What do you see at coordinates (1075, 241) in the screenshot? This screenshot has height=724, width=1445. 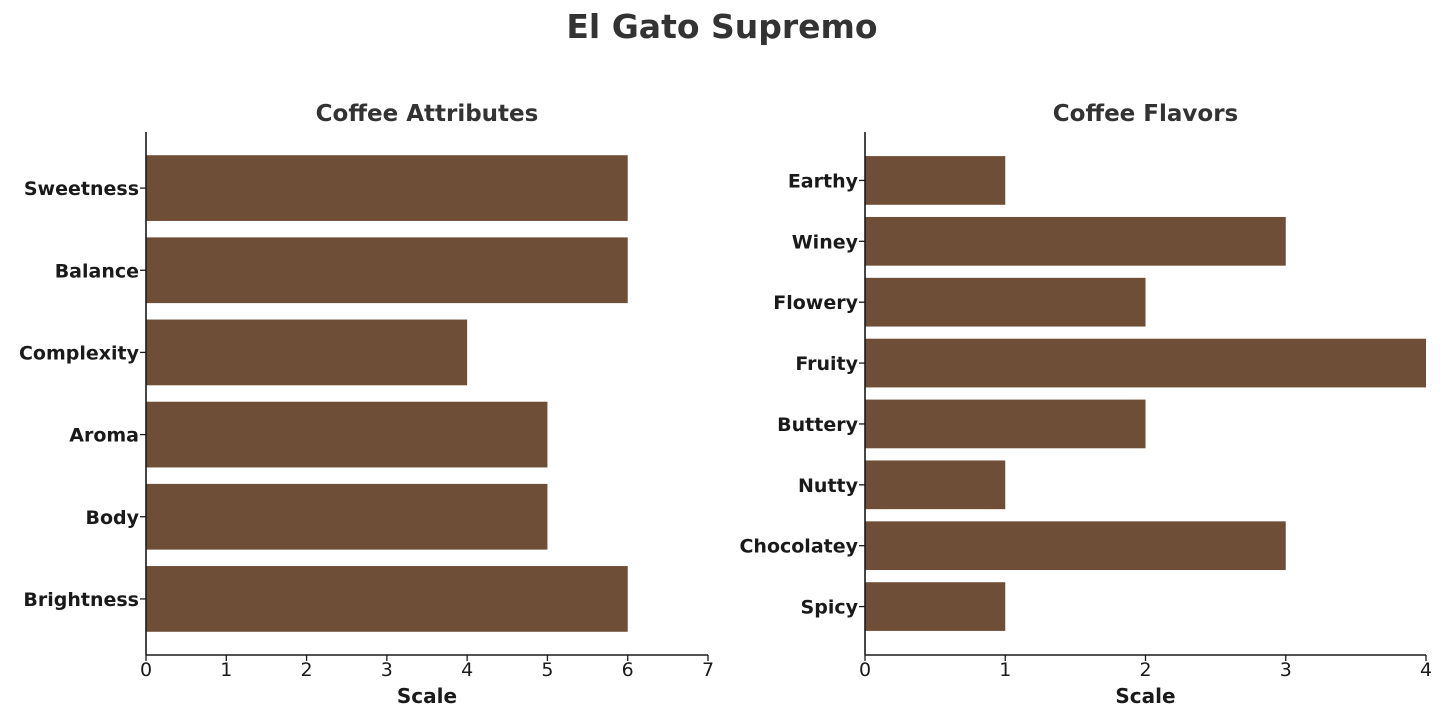 I see `bar-winey` at bounding box center [1075, 241].